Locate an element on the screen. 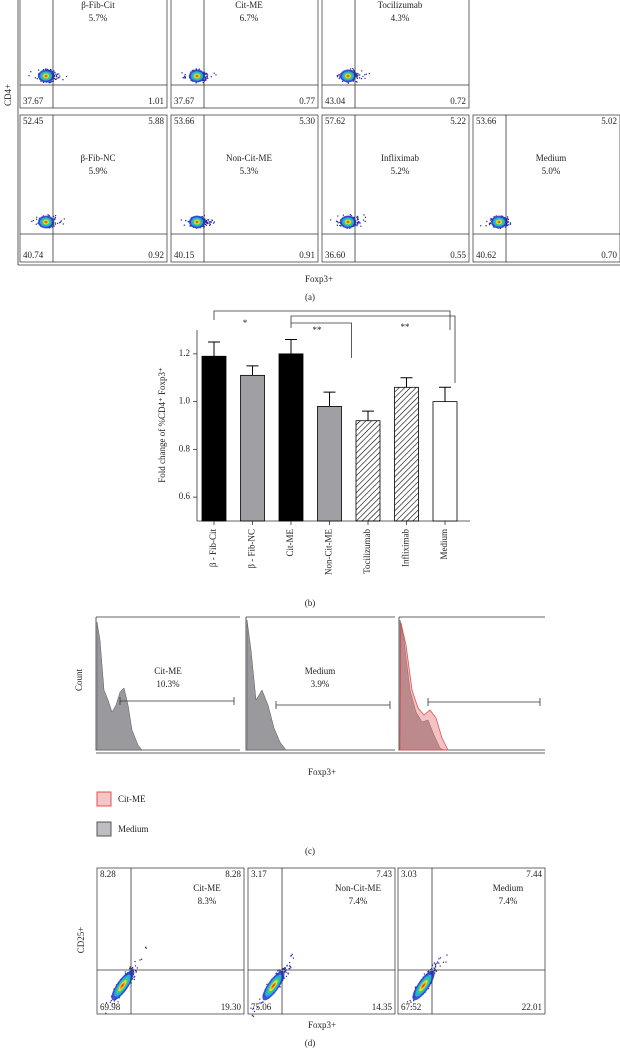 This screenshot has height=1051, width=620. plot-percent: 5.2% is located at coordinates (400, 171).